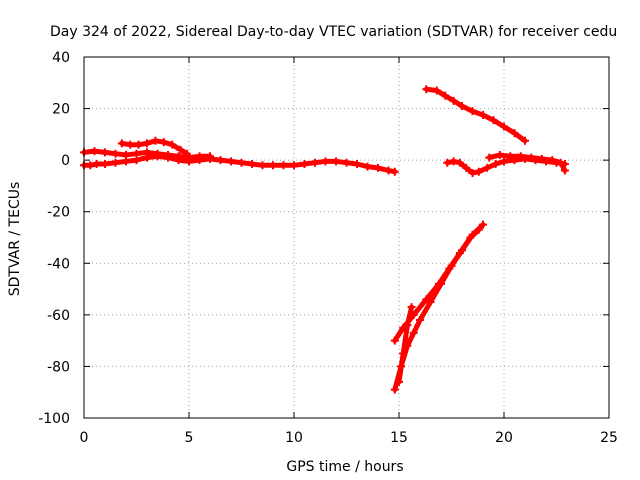 Image resolution: width=640 pixels, height=480 pixels. Describe the element at coordinates (399, 438) in the screenshot. I see `x-tick-label: 15` at that location.